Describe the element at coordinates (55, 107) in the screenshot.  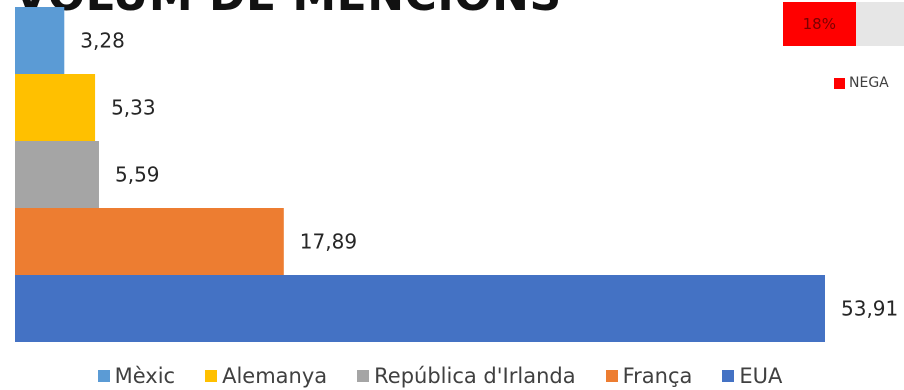
I see `bar-alemanya` at that location.